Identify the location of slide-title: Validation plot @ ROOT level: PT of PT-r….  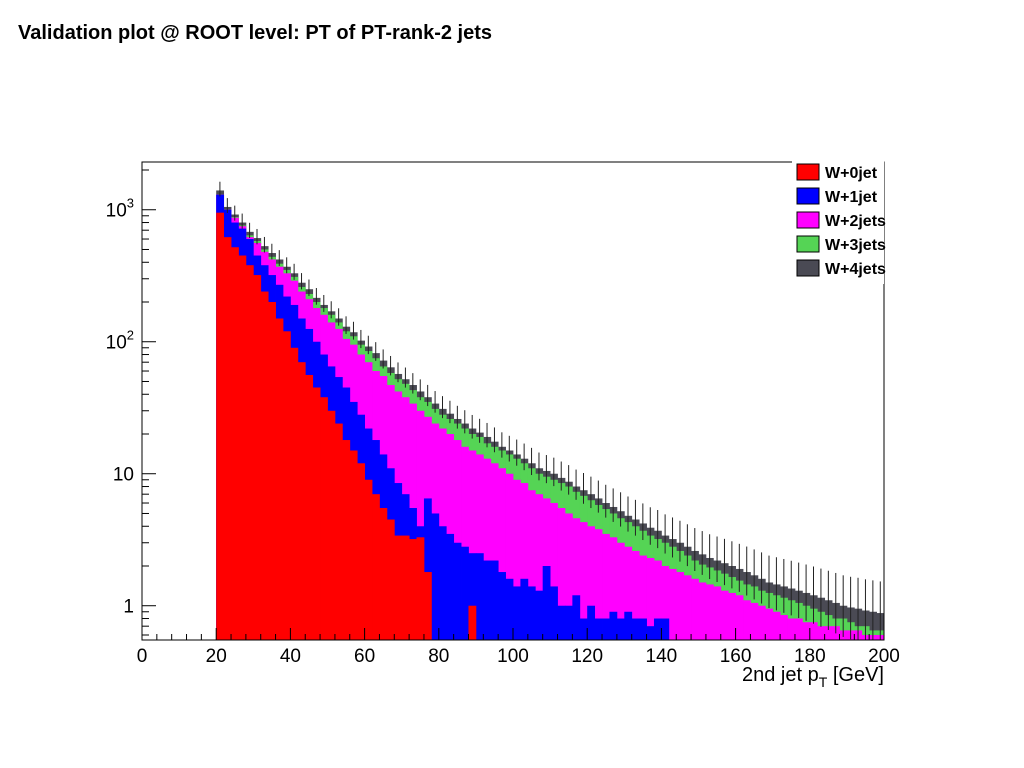
(255, 33).